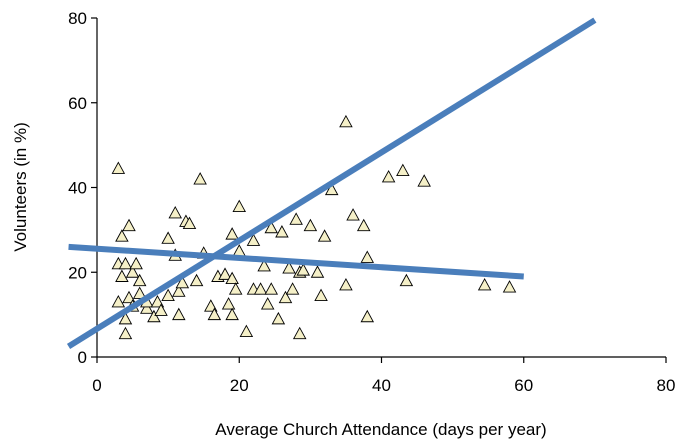  What do you see at coordinates (20, 186) in the screenshot?
I see `y-axis-label: Volunteers (in %)` at bounding box center [20, 186].